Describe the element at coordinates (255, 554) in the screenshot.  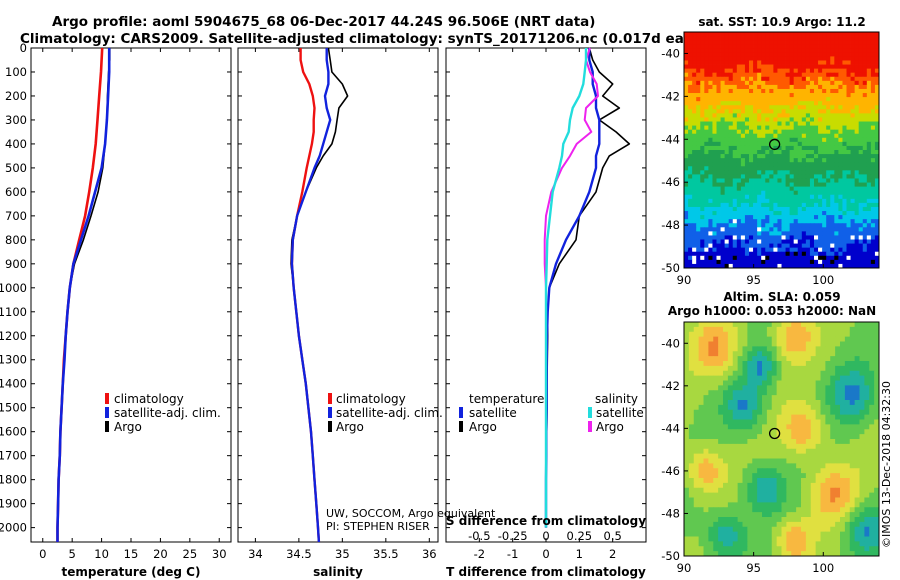
I see `x-tick-label: 34` at that location.